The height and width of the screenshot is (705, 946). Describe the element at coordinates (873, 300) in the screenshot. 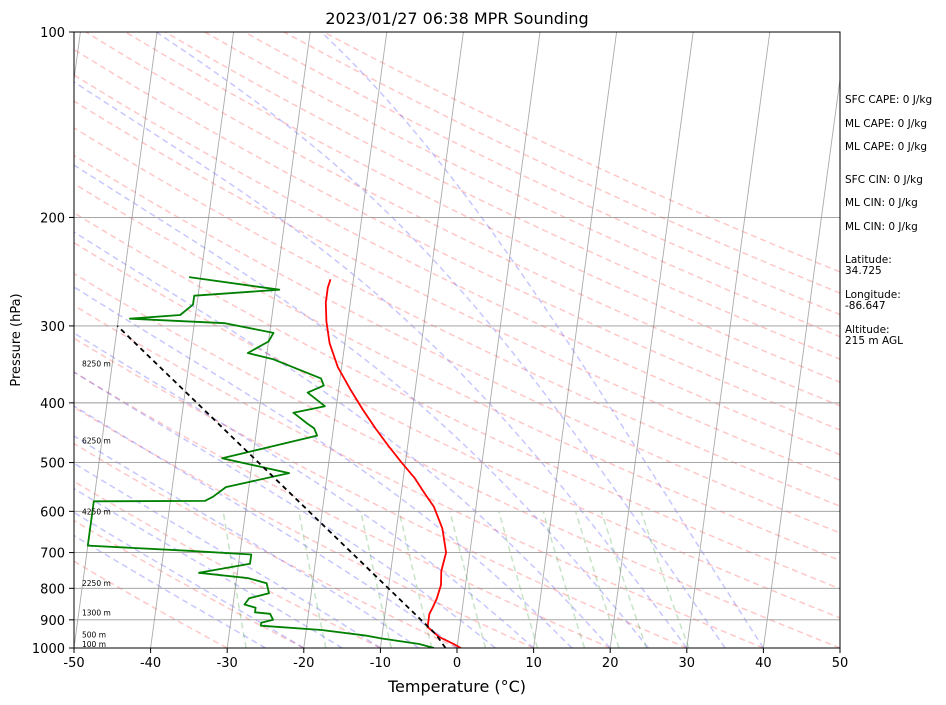

I see `longitude-stat: Longitude: -86.647` at that location.